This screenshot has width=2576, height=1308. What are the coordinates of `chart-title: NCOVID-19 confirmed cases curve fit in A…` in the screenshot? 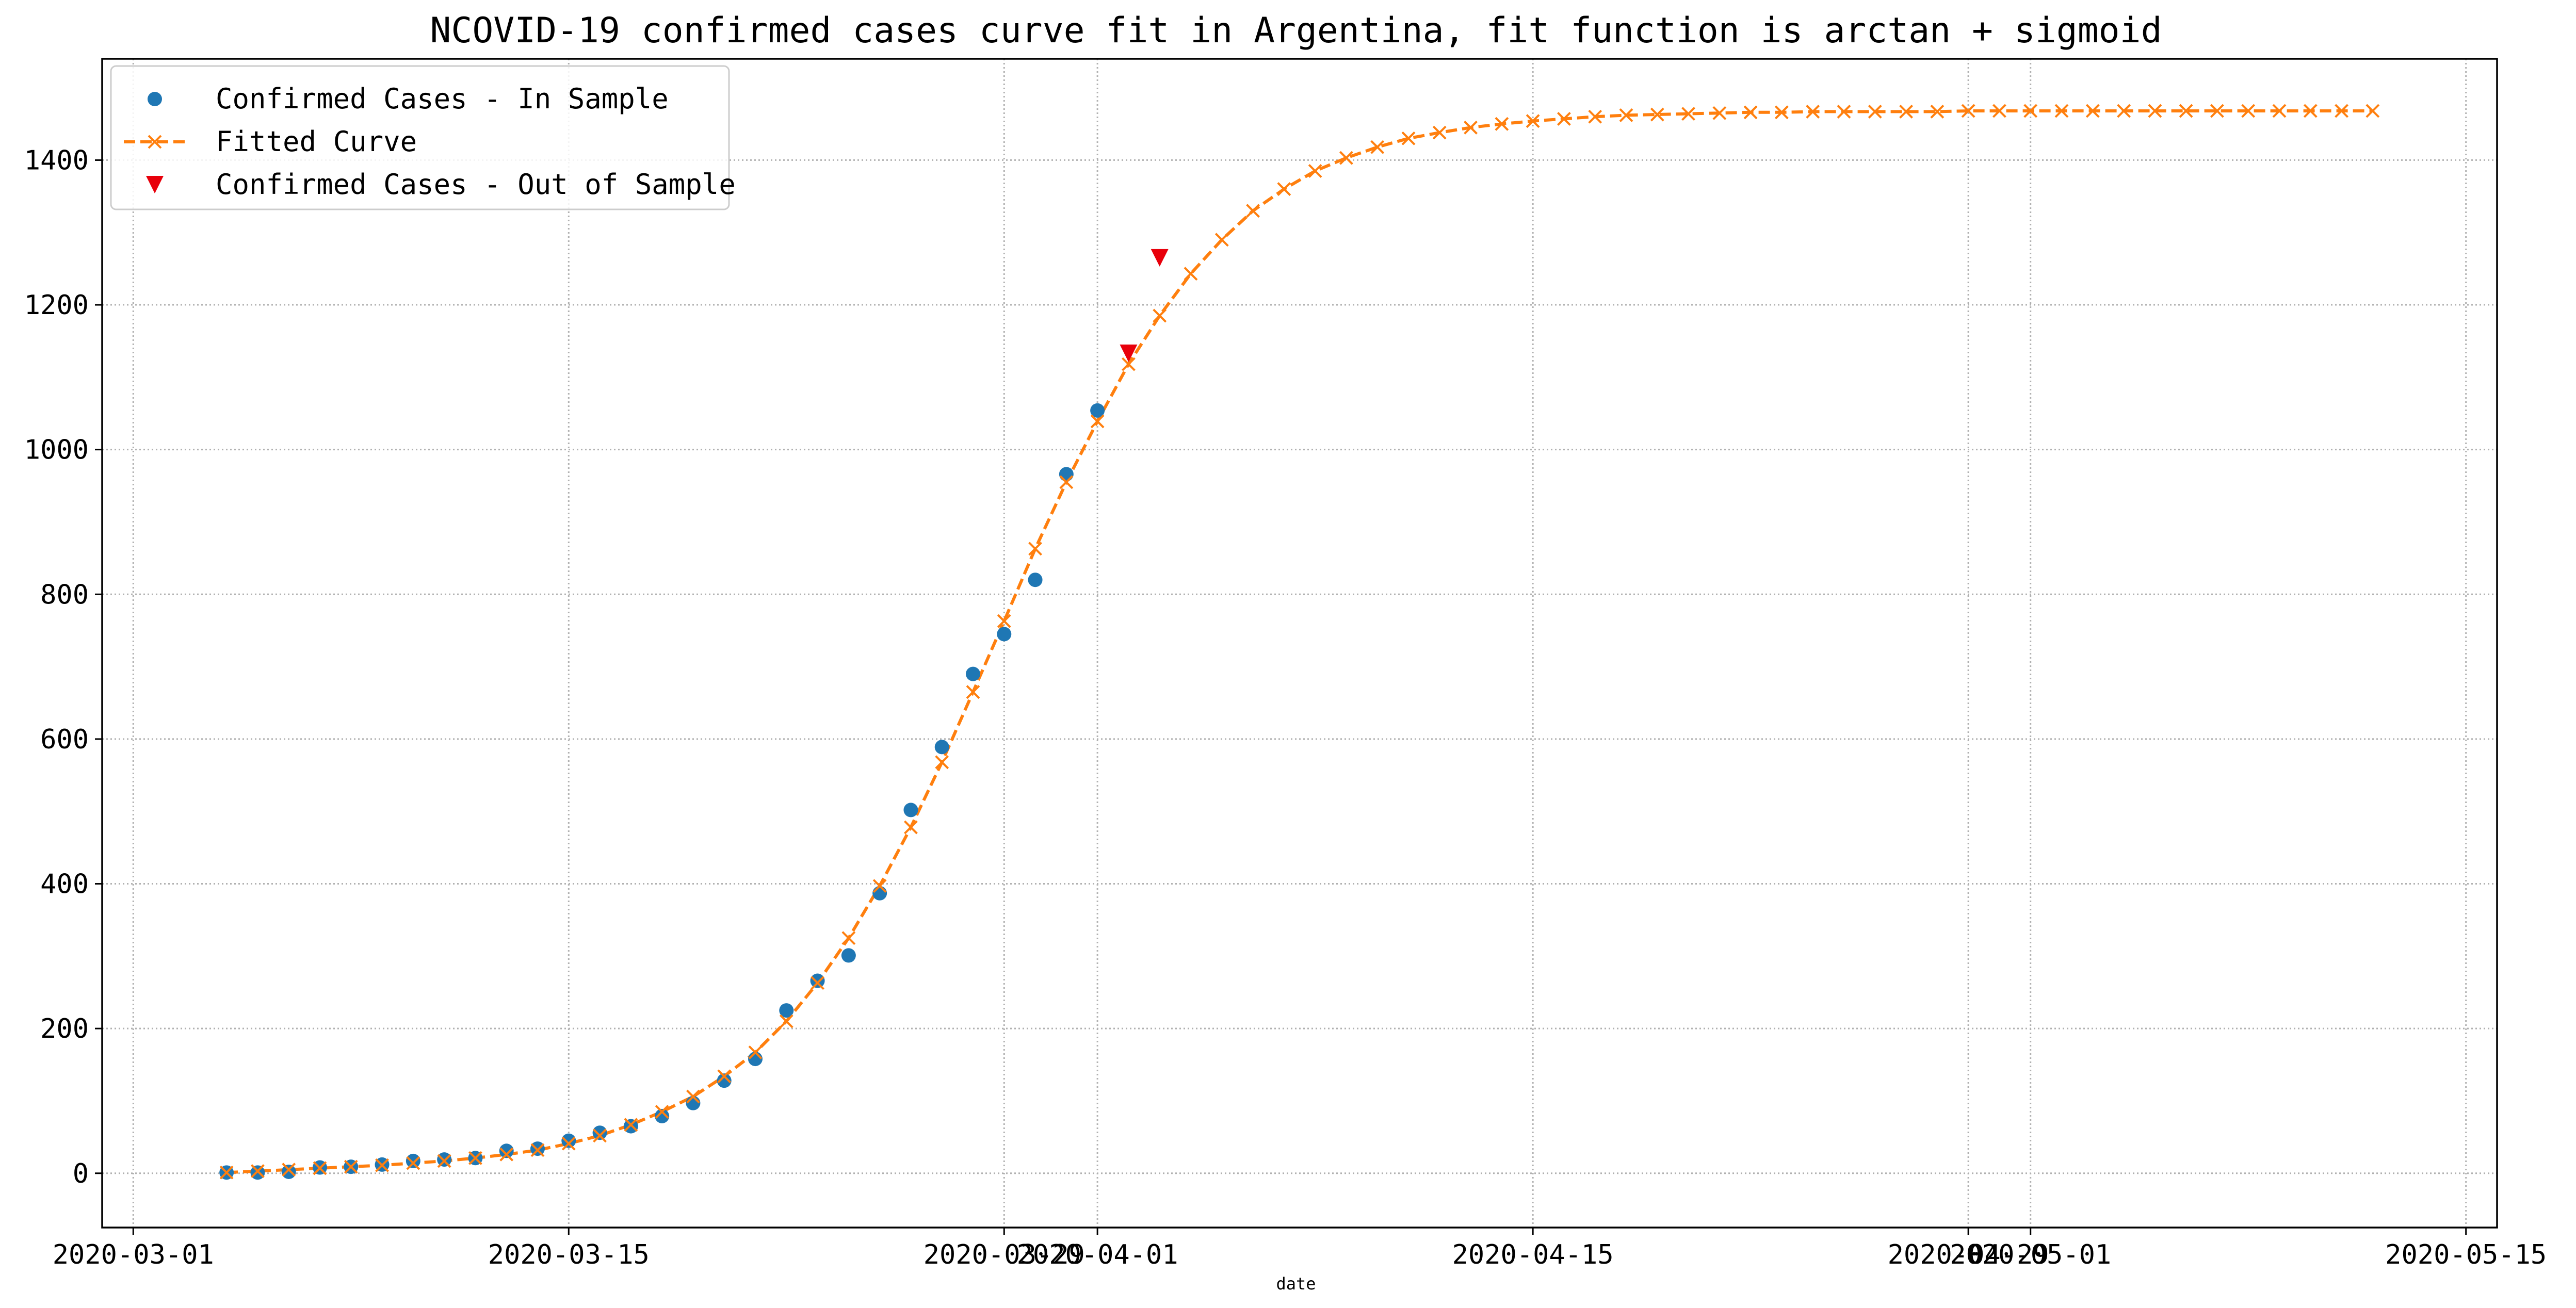 It's located at (1296, 31).